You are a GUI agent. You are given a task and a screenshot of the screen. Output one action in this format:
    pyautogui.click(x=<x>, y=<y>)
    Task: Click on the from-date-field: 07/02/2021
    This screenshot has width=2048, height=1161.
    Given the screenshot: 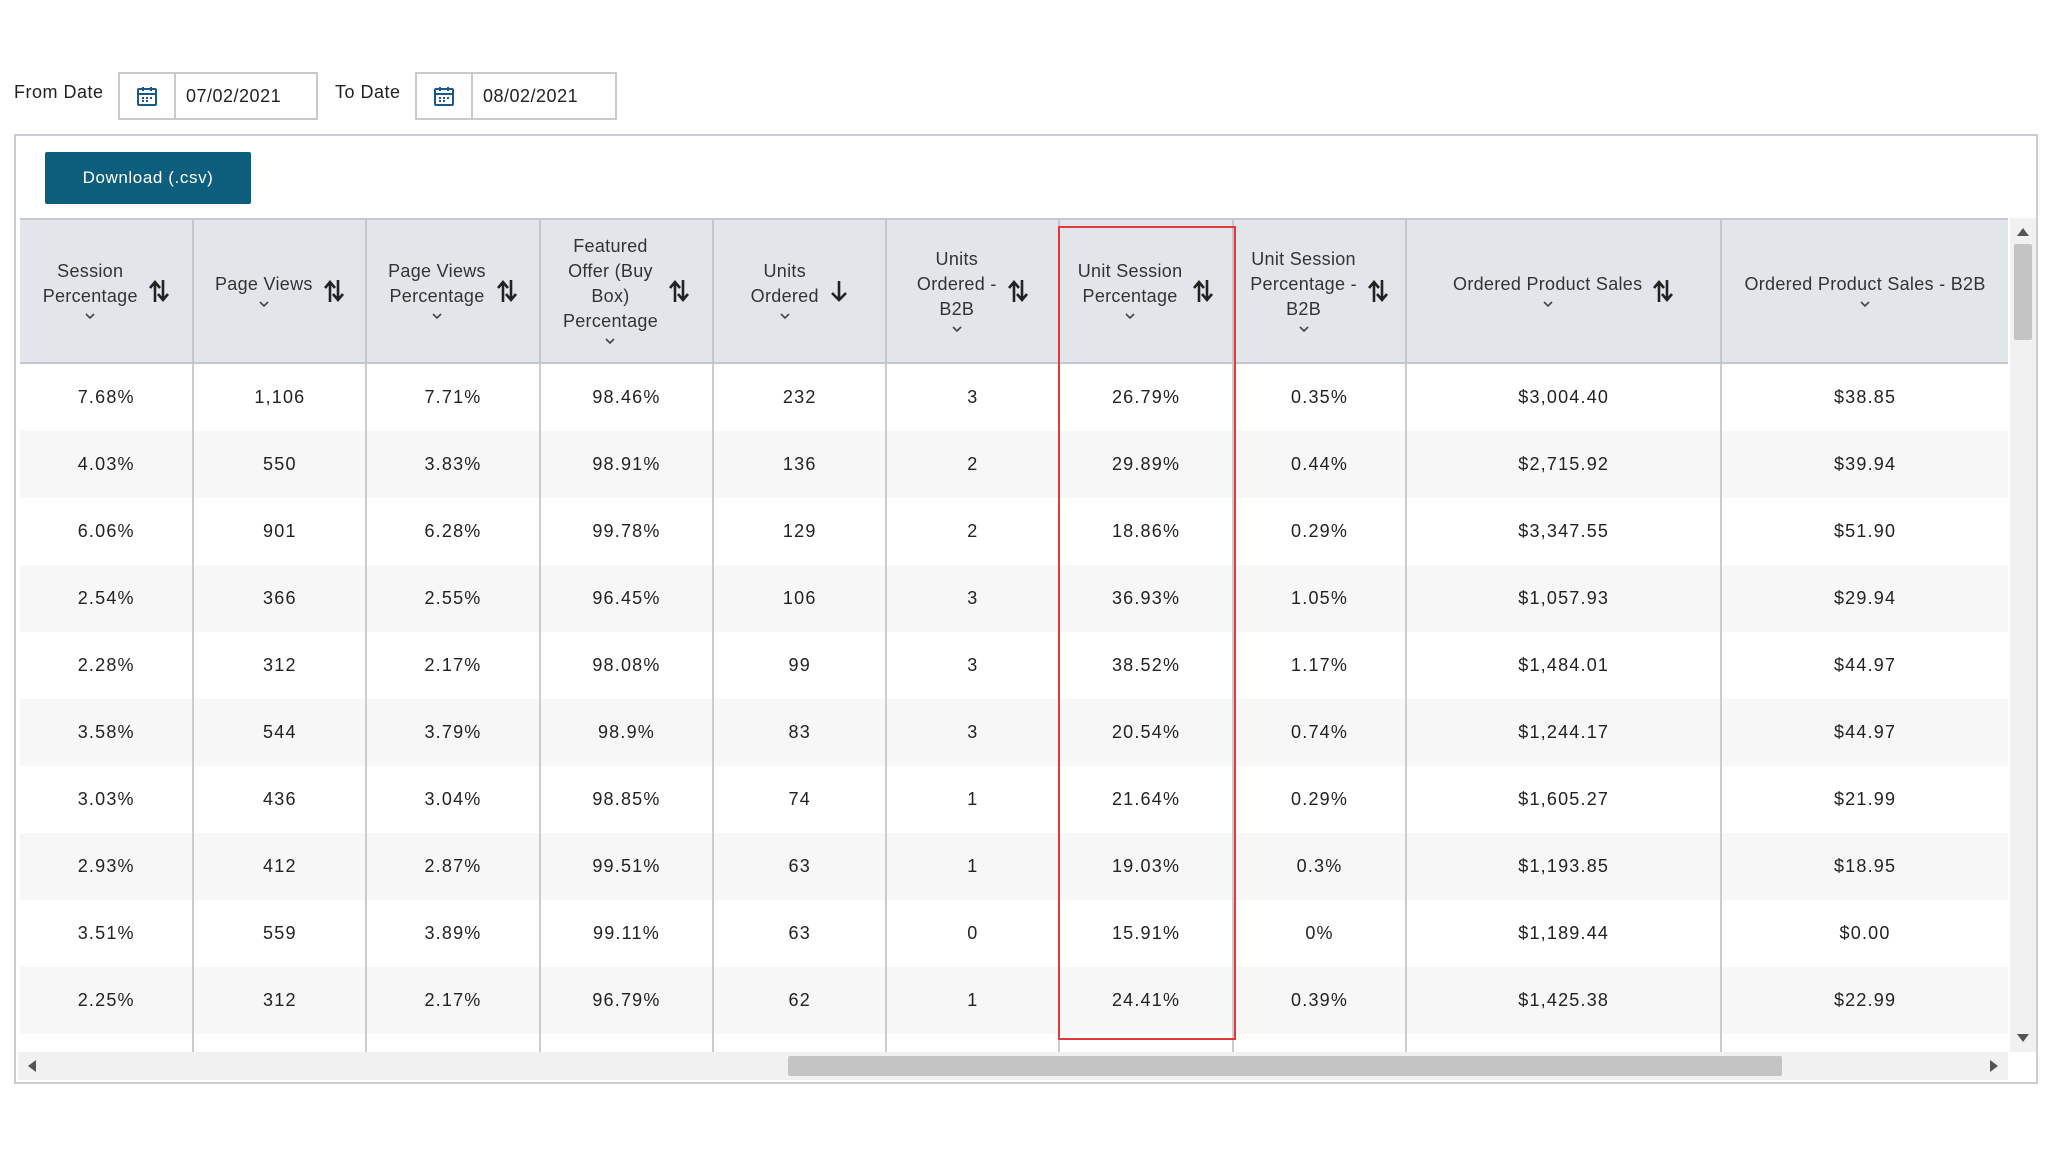 What is the action you would take?
    pyautogui.click(x=218, y=96)
    